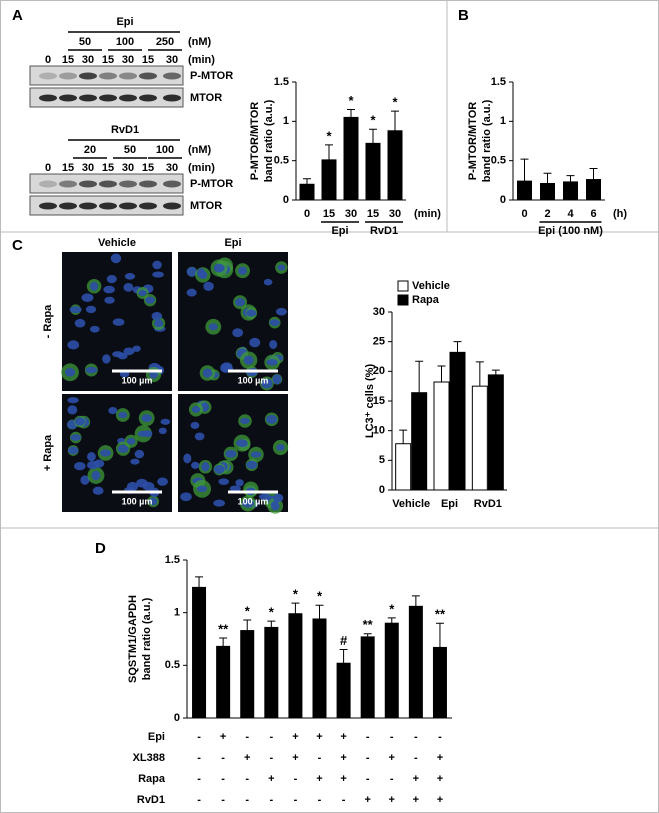 The height and width of the screenshot is (813, 659). I want to click on group-label: Epi (100 nM), so click(570, 231).